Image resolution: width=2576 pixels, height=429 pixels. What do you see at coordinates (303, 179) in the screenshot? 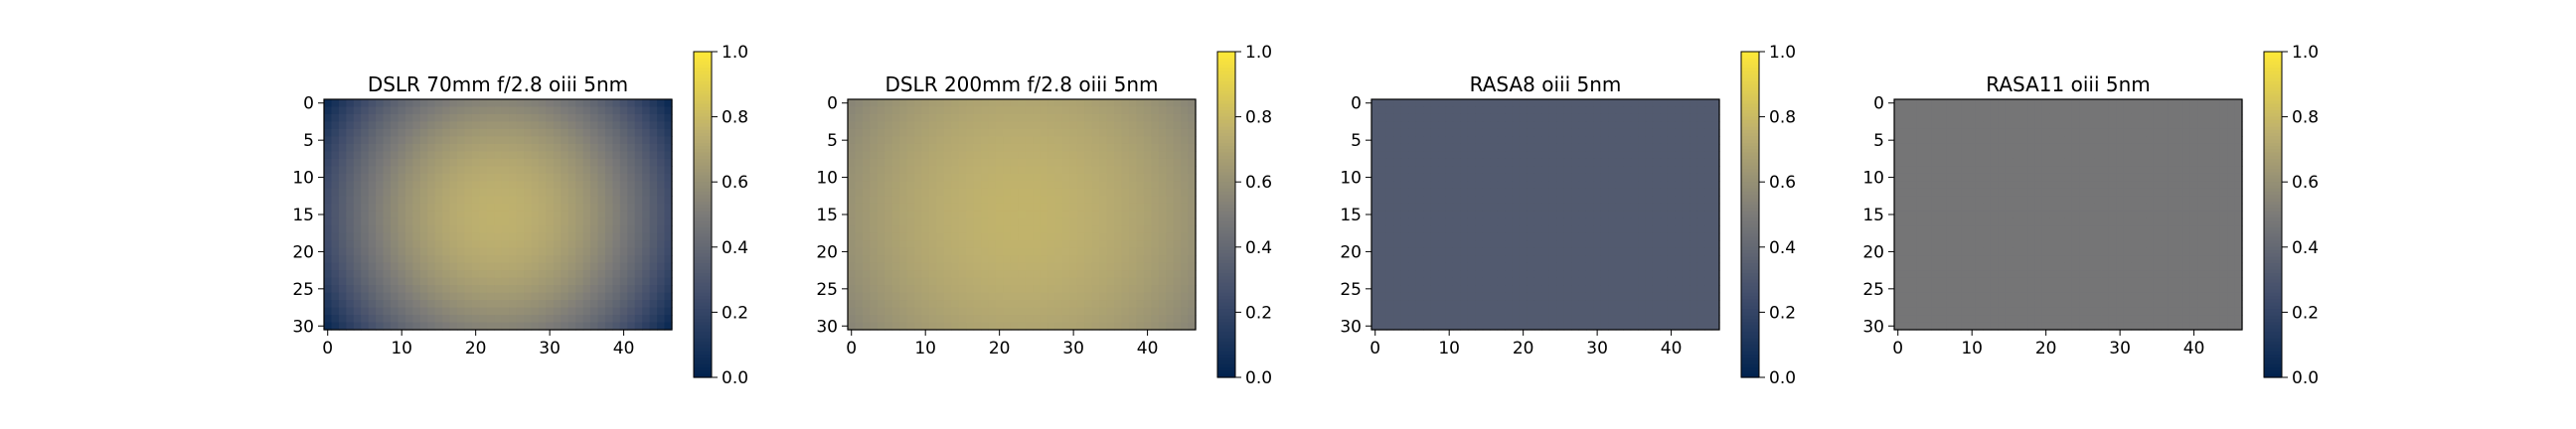
I see `y-tick-label: 10` at bounding box center [303, 179].